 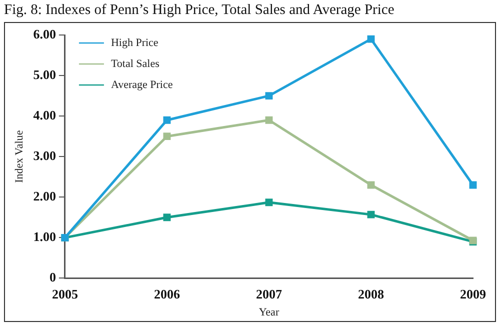 I want to click on legend-label: Average Price, so click(x=141, y=84).